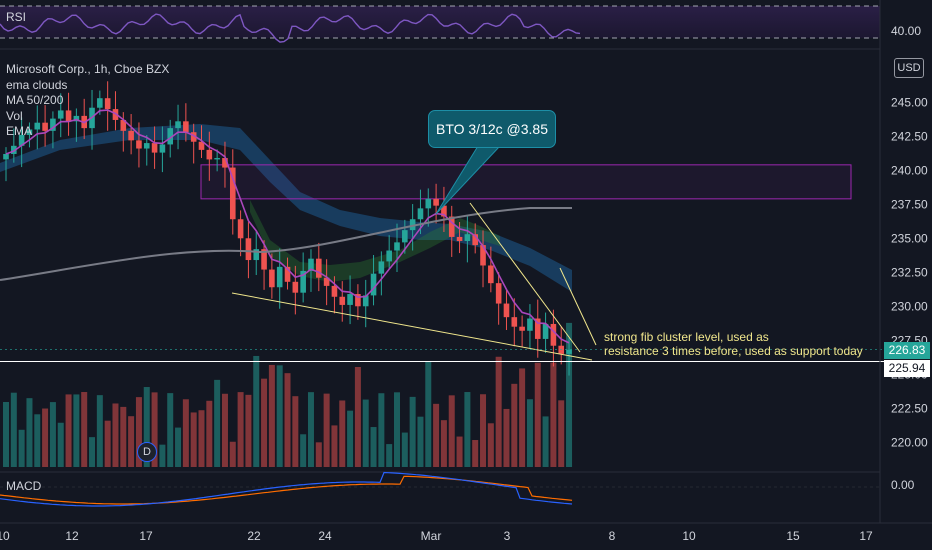  What do you see at coordinates (147, 452) in the screenshot?
I see `dividend-marker: D` at bounding box center [147, 452].